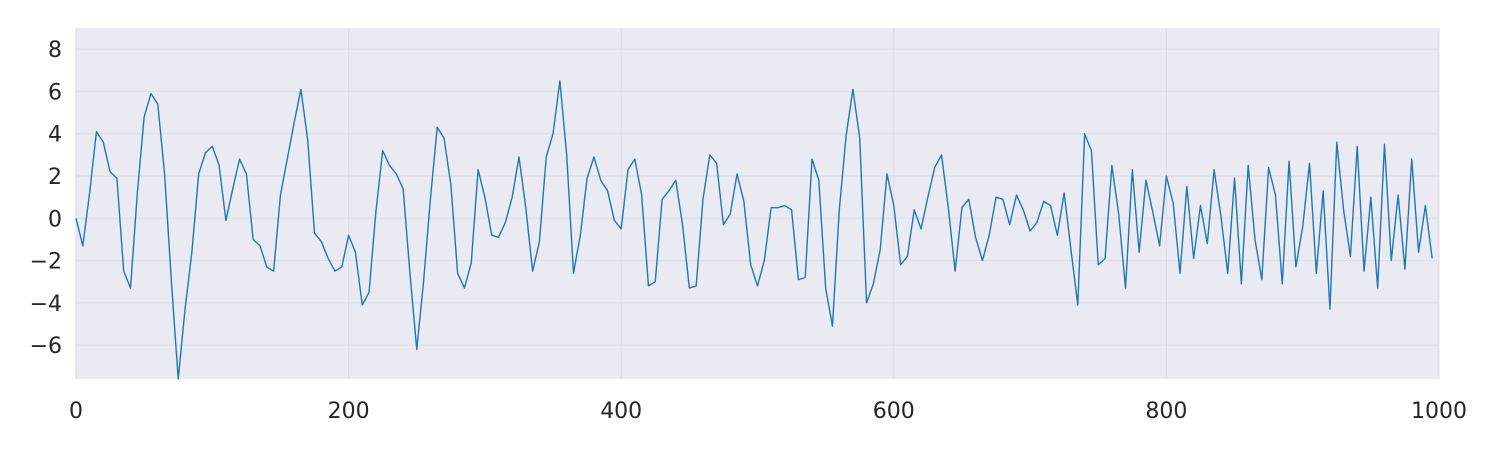  What do you see at coordinates (1439, 411) in the screenshot?
I see `x-tick-label: 1000` at bounding box center [1439, 411].